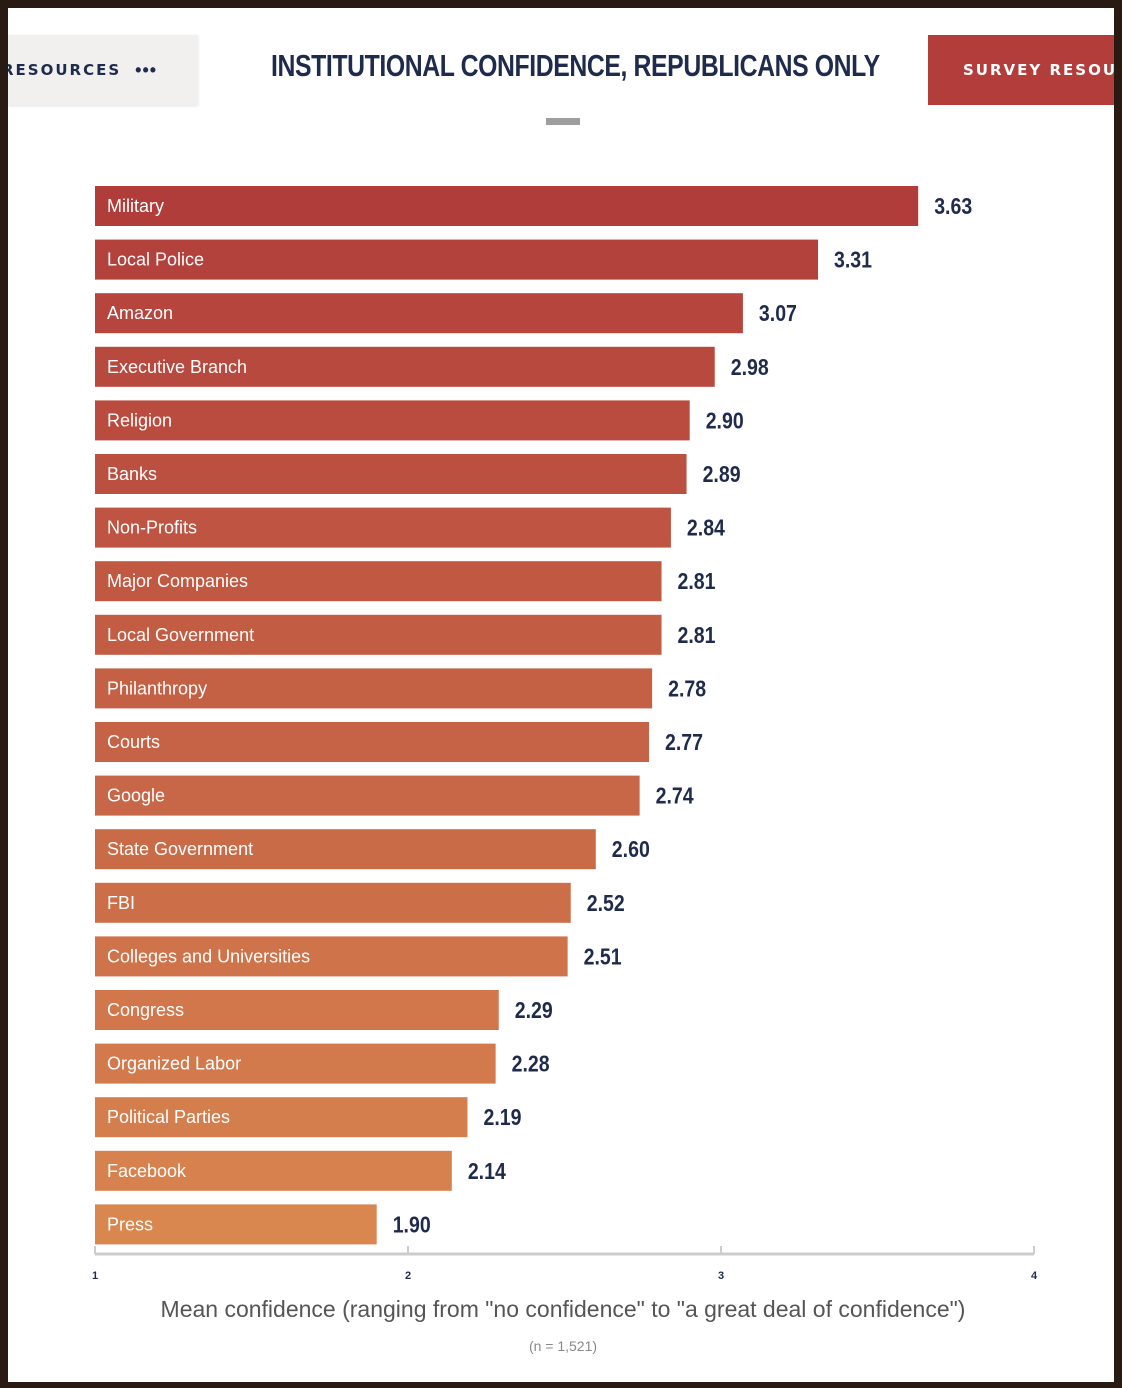 The height and width of the screenshot is (1388, 1122). What do you see at coordinates (563, 1346) in the screenshot?
I see `sample-size-note: (n = 1,521)` at bounding box center [563, 1346].